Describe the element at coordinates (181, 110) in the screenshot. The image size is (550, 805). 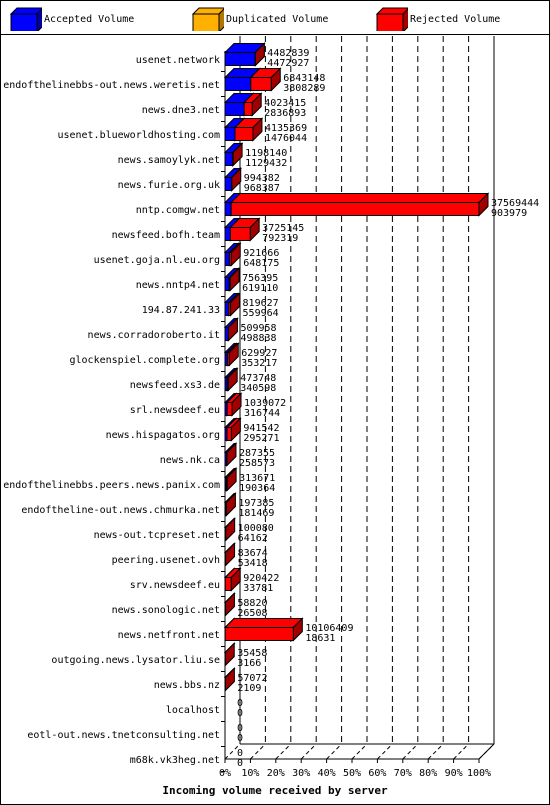
I see `server-label: news.dne3.net` at that location.